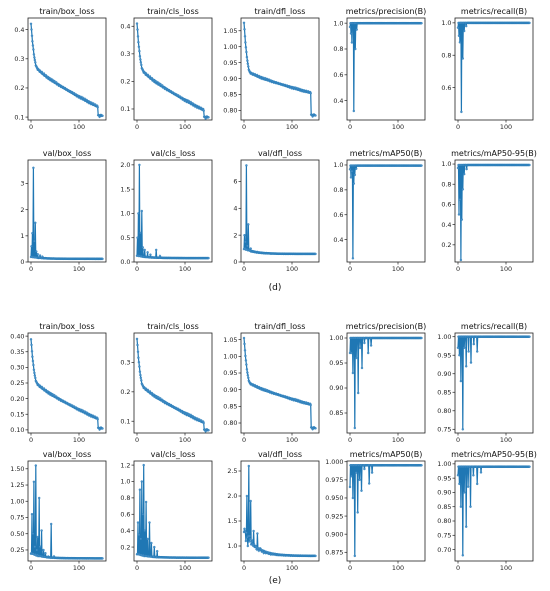 The height and width of the screenshot is (591, 550). What do you see at coordinates (334, 516) in the screenshot?
I see `y-tick-label: 0.925` at bounding box center [334, 516].